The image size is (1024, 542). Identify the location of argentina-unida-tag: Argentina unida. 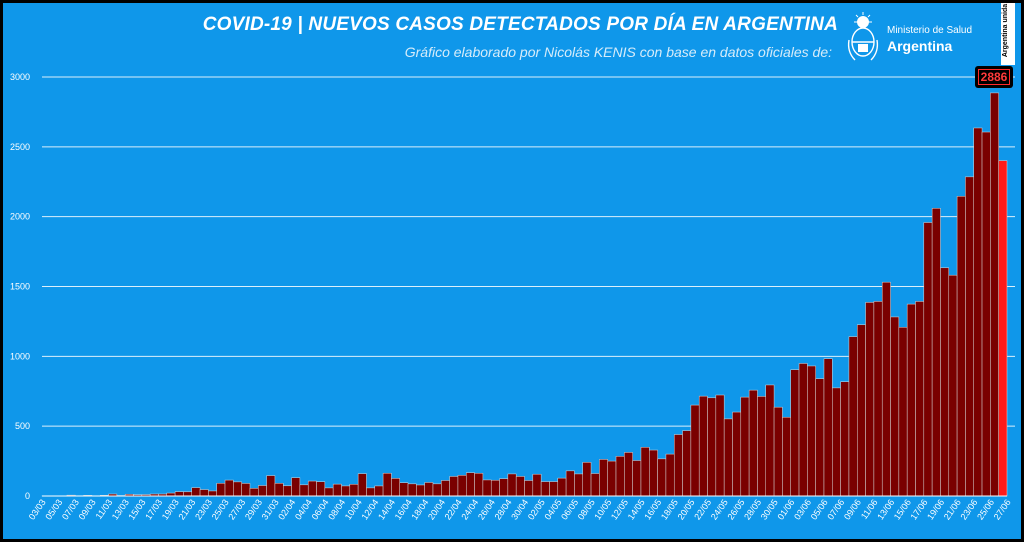
(1008, 34).